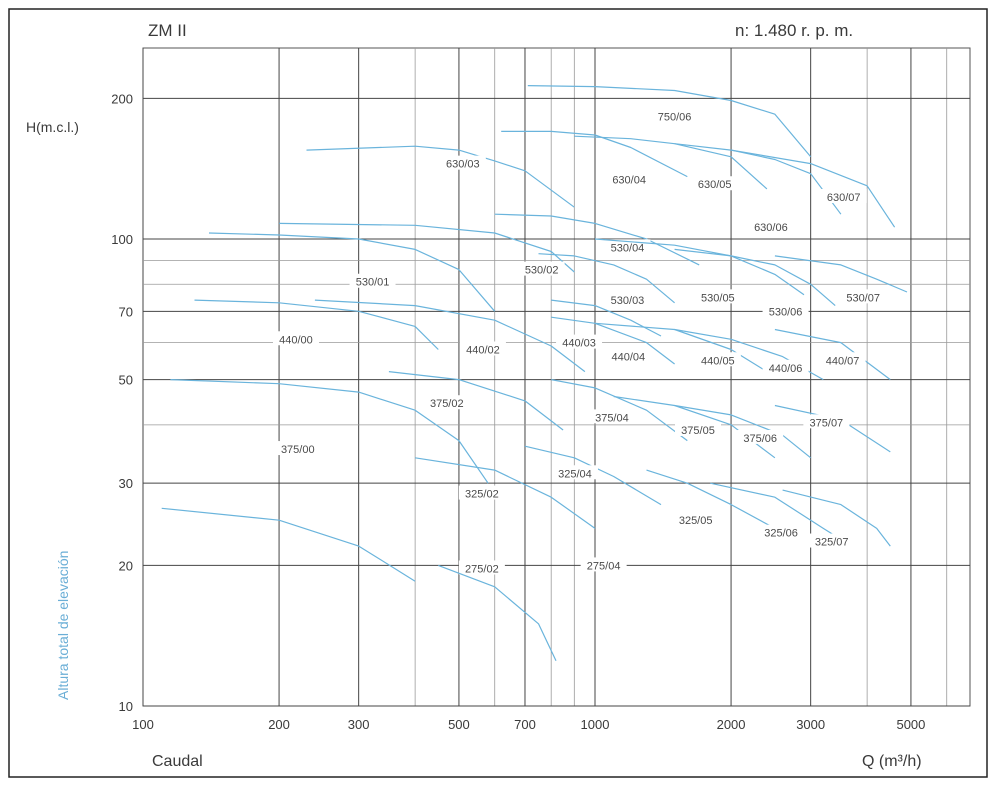 The width and height of the screenshot is (997, 785). Describe the element at coordinates (760, 439) in the screenshot. I see `curve-label: 375/06` at that location.